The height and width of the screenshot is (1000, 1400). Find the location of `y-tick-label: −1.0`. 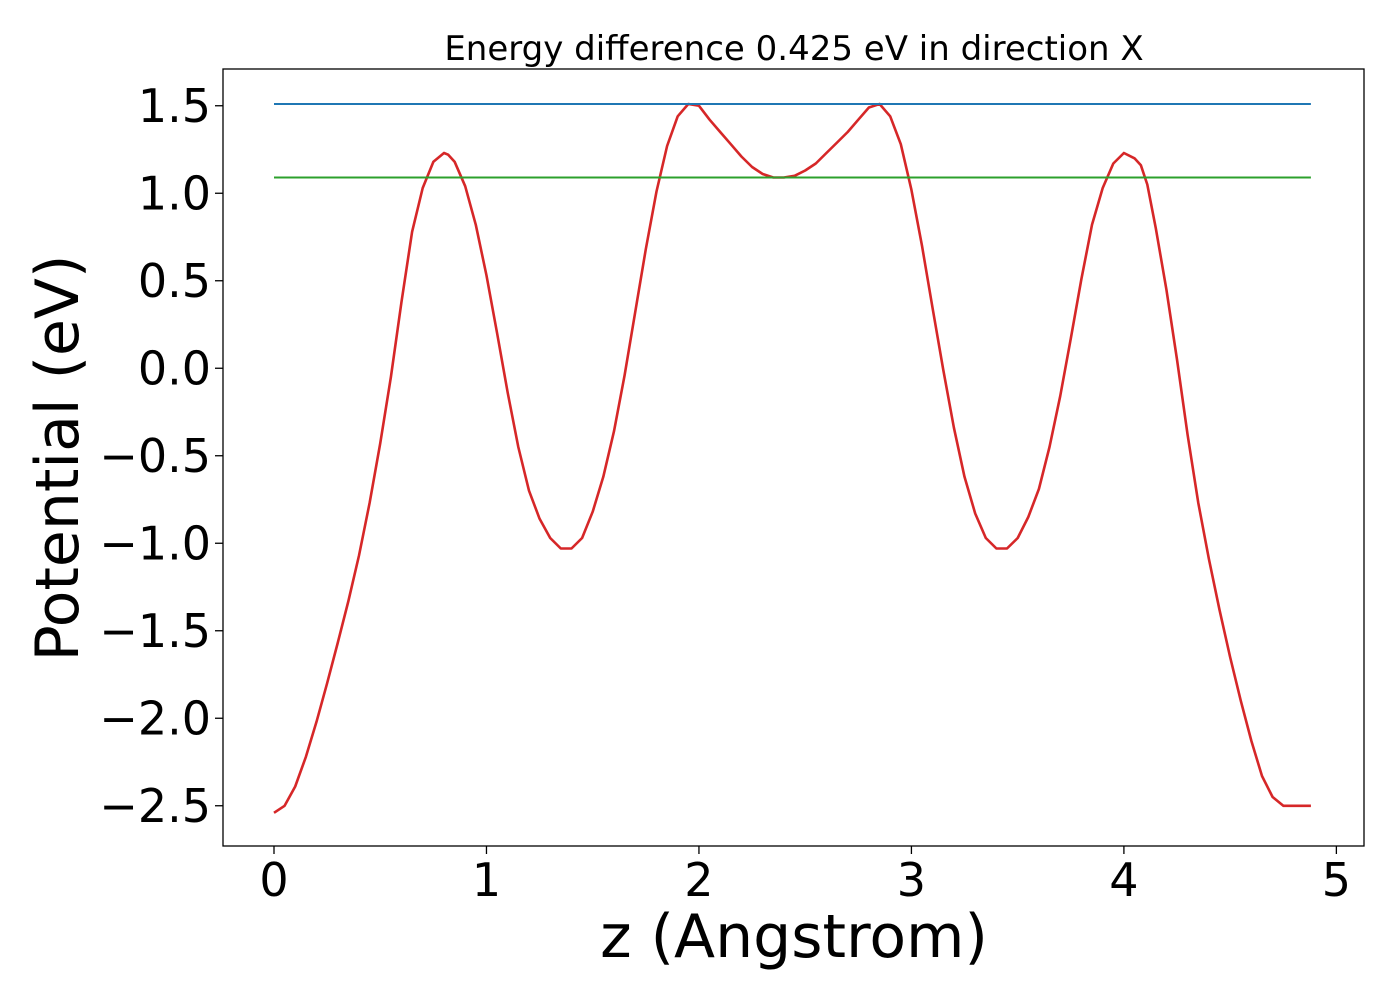

y-tick-label: −1.0 is located at coordinates (155, 543).